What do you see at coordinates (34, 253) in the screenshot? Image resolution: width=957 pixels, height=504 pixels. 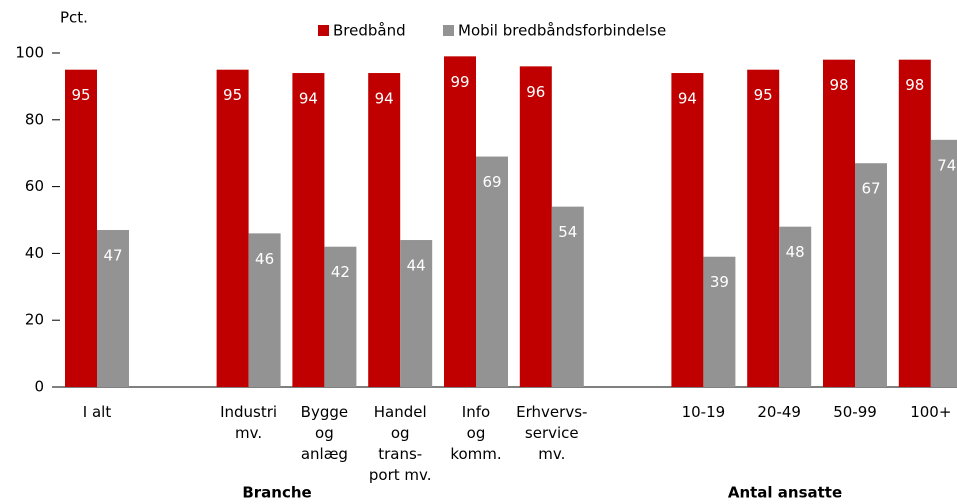 I see `y-tick-label: 40` at bounding box center [34, 253].